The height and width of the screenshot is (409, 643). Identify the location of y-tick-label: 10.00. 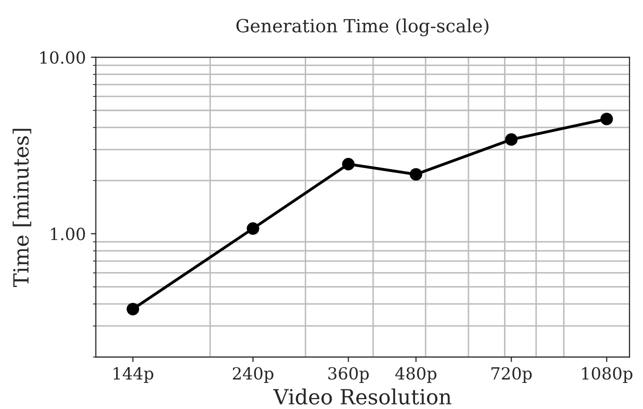
(62, 57).